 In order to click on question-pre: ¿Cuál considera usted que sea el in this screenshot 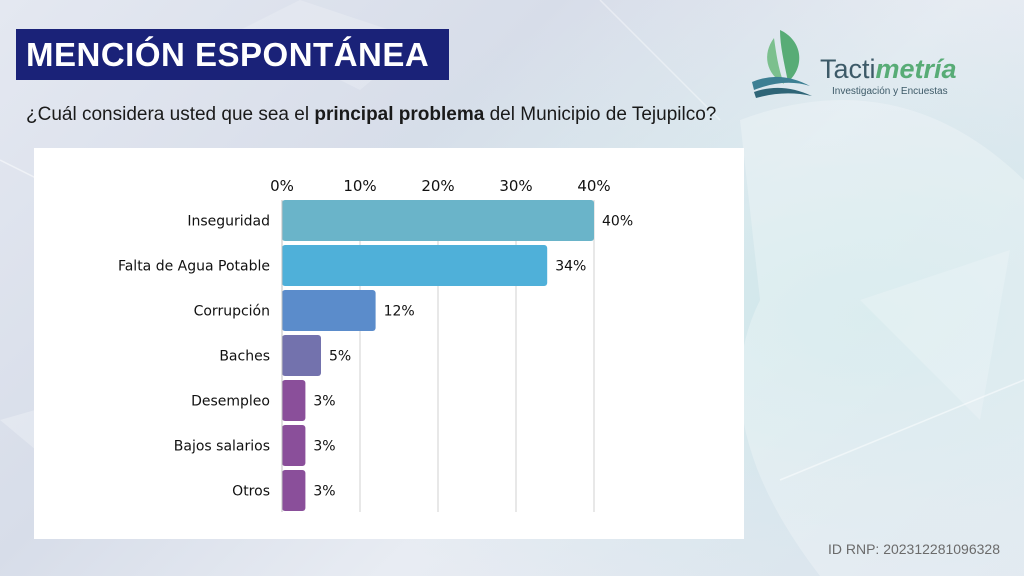, I will do `click(170, 114)`.